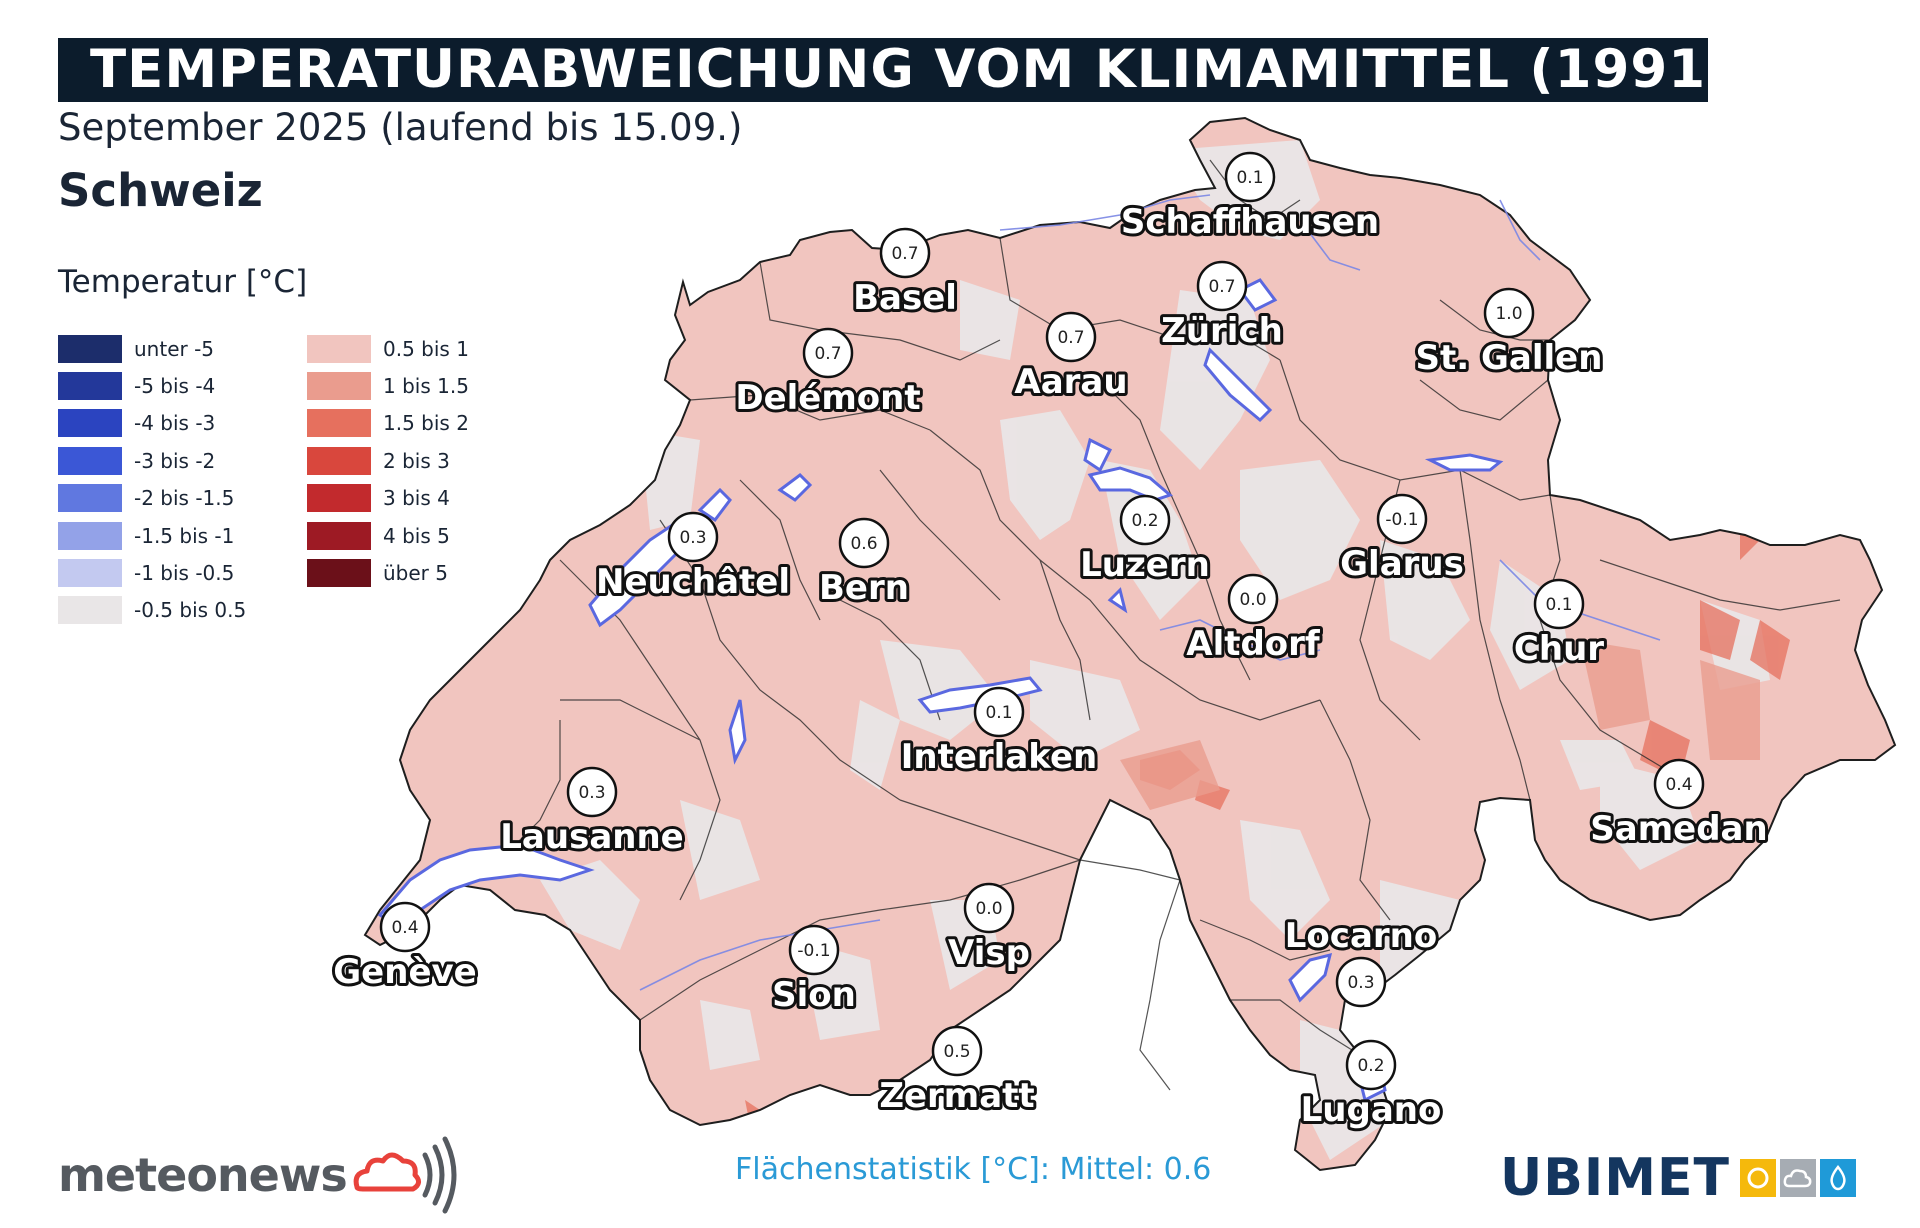 Image resolution: width=1920 pixels, height=1228 pixels. What do you see at coordinates (1250, 222) in the screenshot?
I see `city-label: Schaffhausen` at bounding box center [1250, 222].